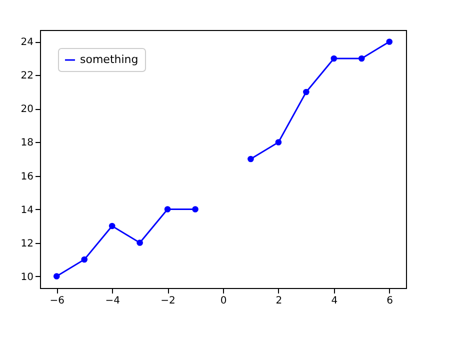 This screenshot has height=338, width=474. Describe the element at coordinates (27, 277) in the screenshot. I see `y-tick-label: 10` at that location.